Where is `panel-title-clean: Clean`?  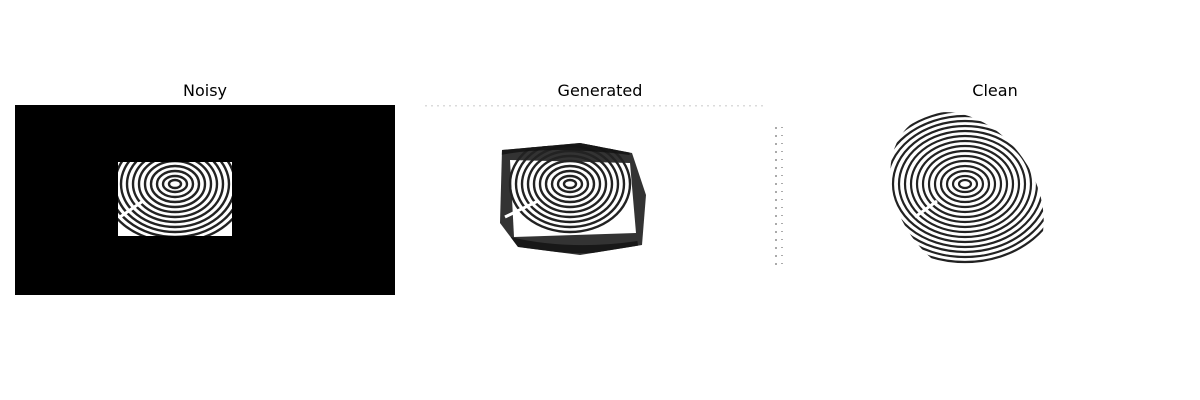
panel-title-clean: Clean is located at coordinates (995, 90).